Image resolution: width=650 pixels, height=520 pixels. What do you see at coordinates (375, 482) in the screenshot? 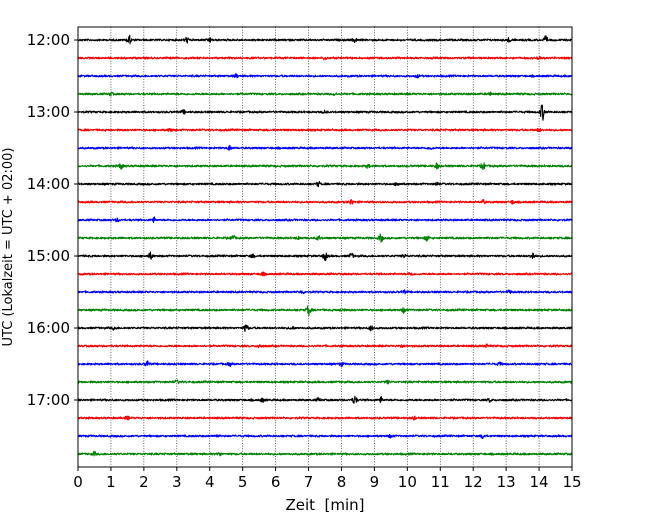
I see `x-tick-label: 9` at bounding box center [375, 482].